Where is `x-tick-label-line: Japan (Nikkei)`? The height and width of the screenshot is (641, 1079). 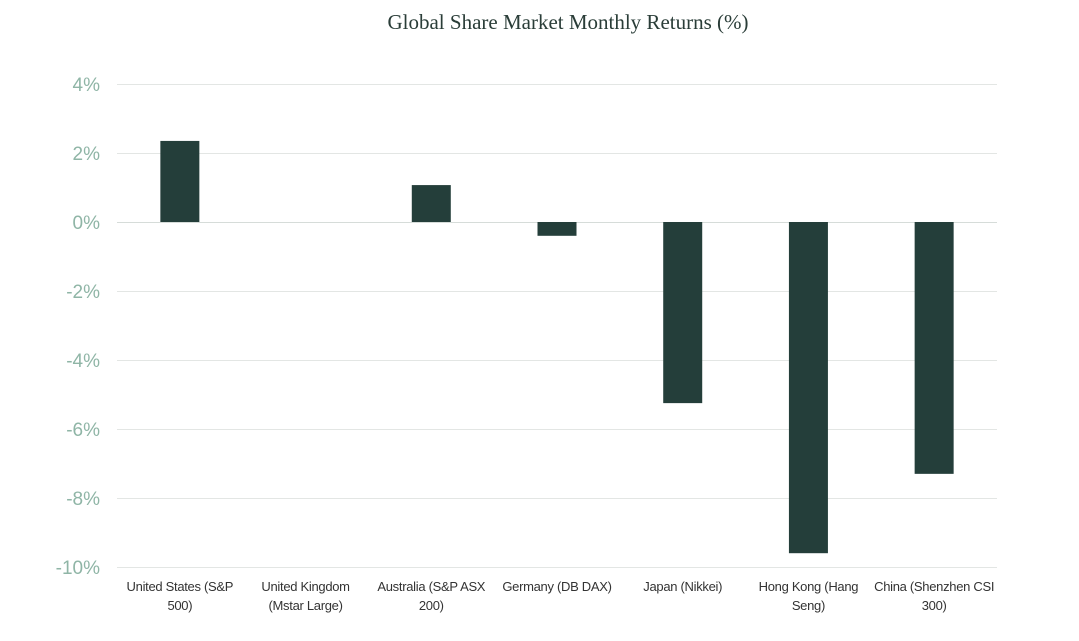
x-tick-label-line: Japan (Nikkei) is located at coordinates (682, 586).